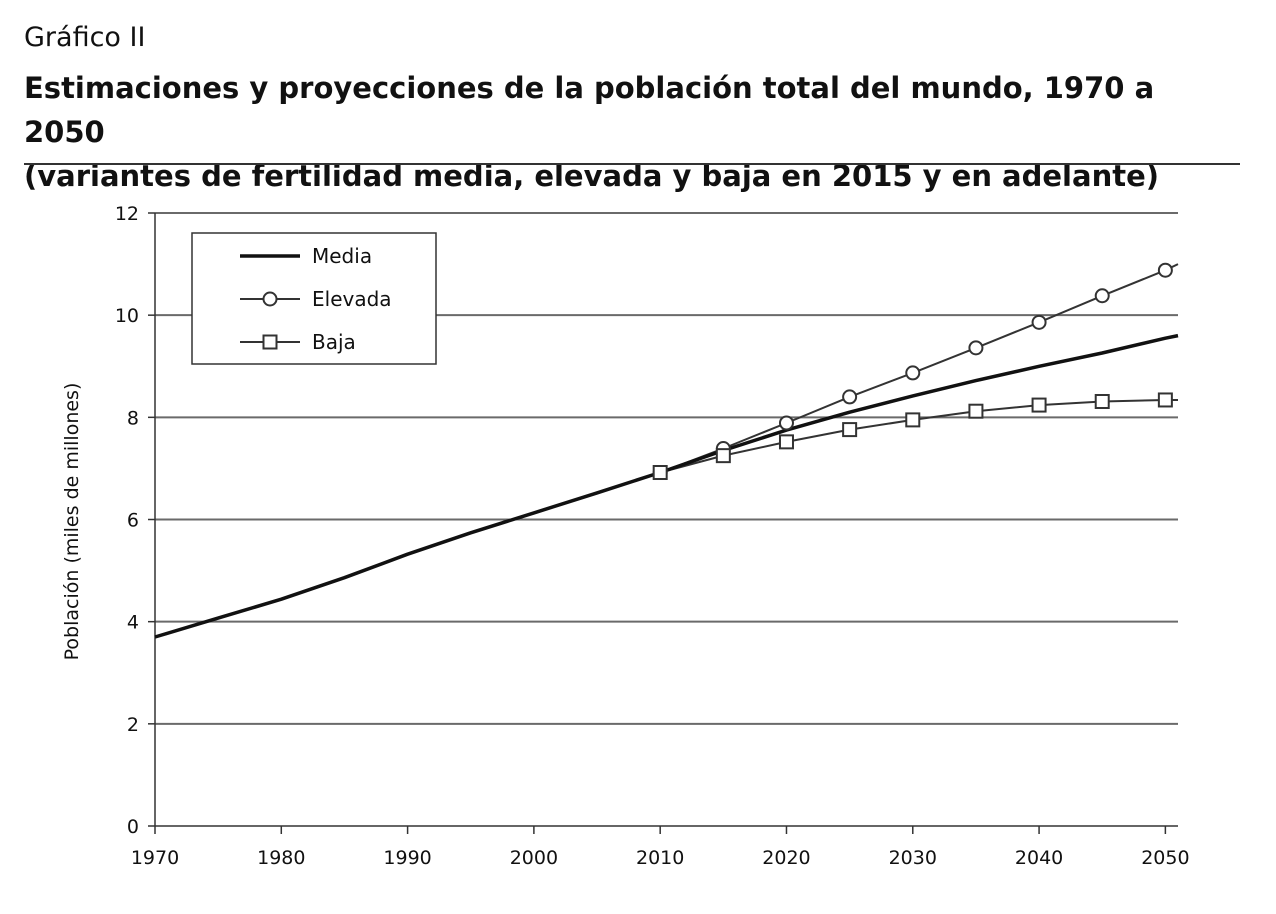 Image resolution: width=1276 pixels, height=914 pixels. I want to click on legend-label-elevada: Elevada, so click(352, 299).